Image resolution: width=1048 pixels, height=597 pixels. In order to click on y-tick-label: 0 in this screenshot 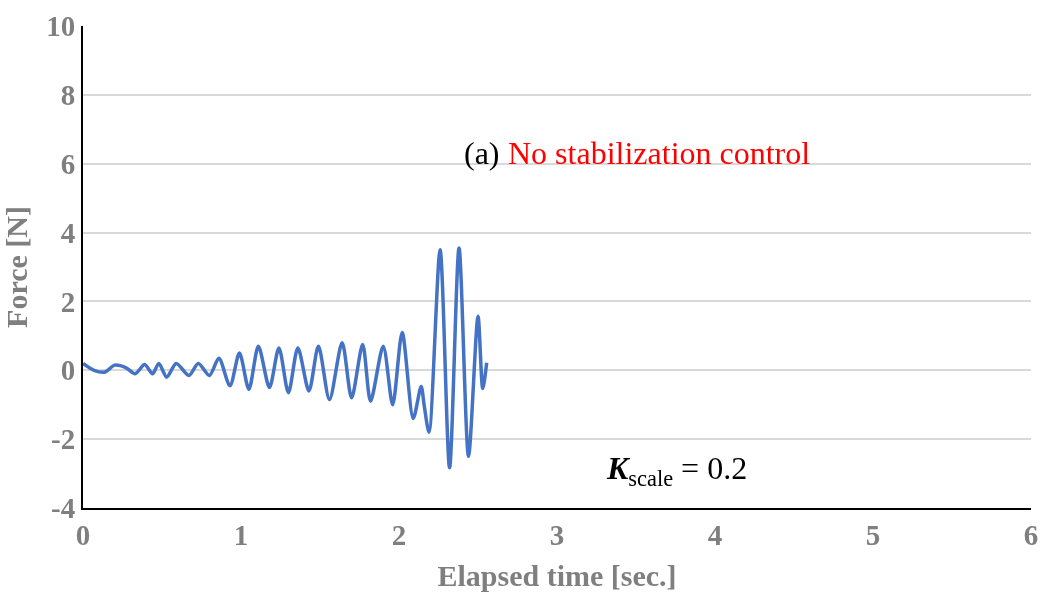, I will do `click(68, 370)`.